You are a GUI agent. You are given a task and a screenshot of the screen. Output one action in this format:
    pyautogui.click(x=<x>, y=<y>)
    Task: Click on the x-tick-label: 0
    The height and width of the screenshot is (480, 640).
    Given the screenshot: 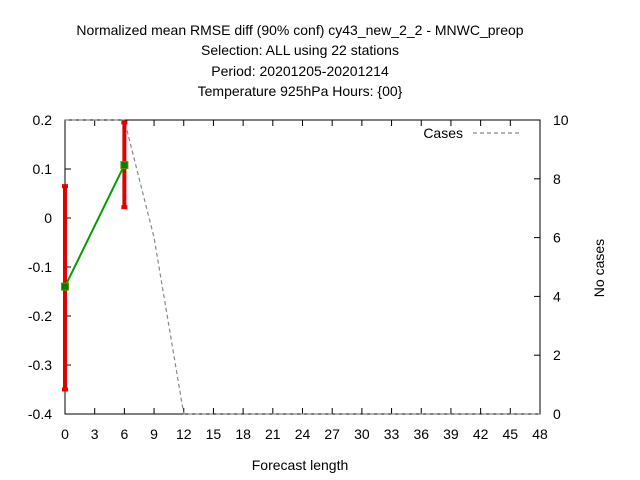 What is the action you would take?
    pyautogui.click(x=65, y=434)
    